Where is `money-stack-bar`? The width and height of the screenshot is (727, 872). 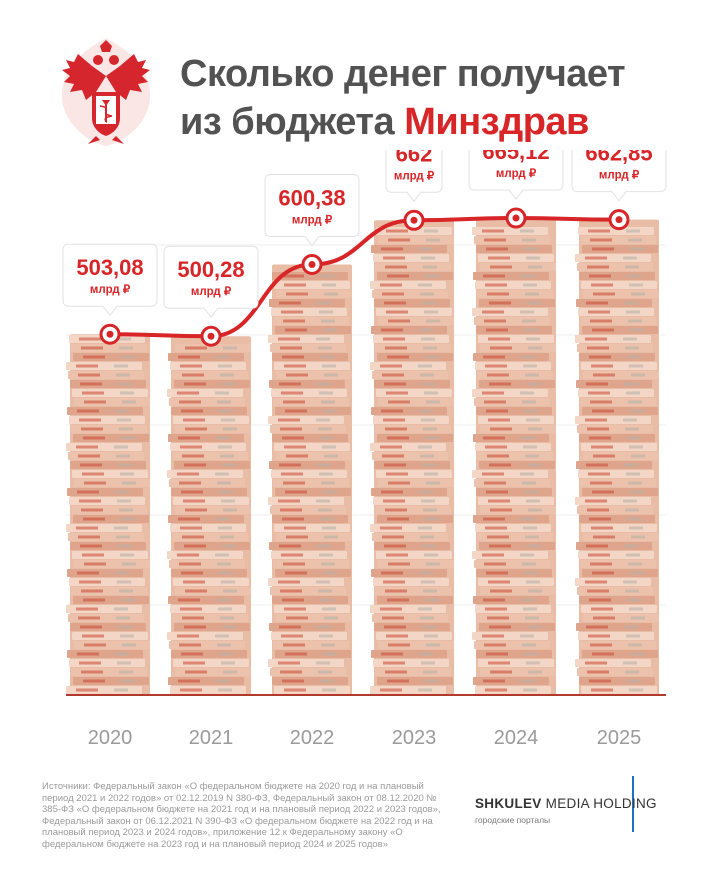
money-stack-bar is located at coordinates (412, 457).